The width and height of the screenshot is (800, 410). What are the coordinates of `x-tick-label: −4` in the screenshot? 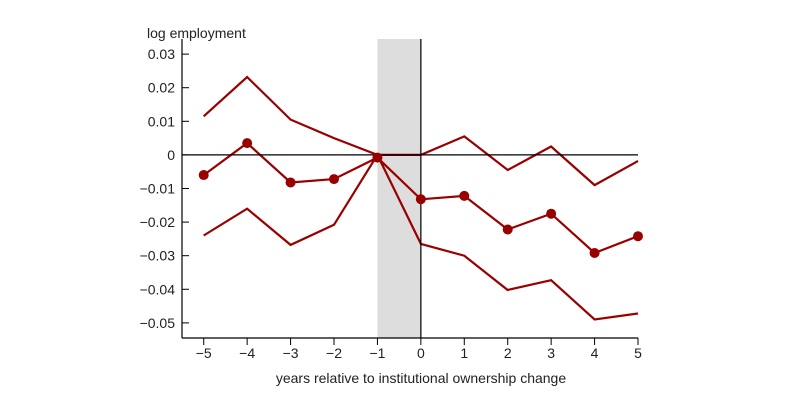 It's located at (247, 353).